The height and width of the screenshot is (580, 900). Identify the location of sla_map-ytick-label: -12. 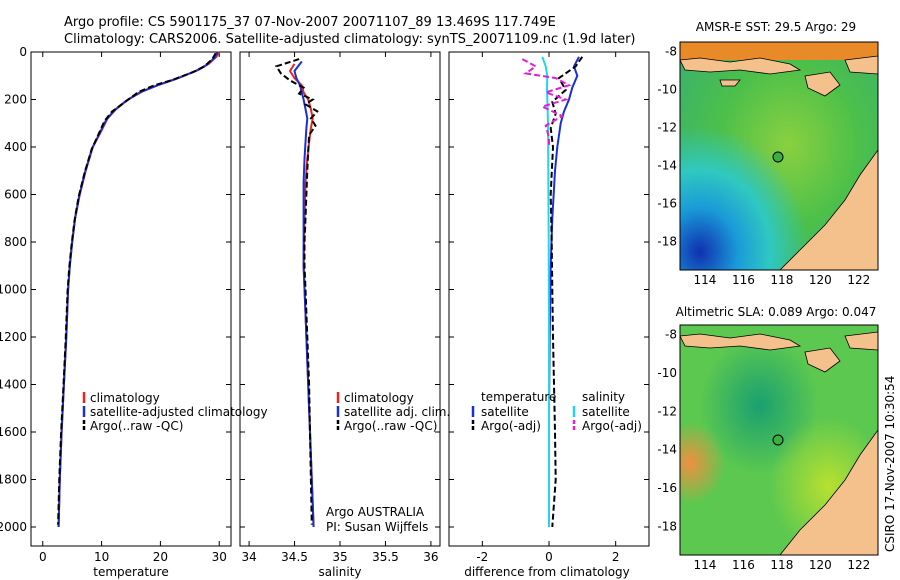
(667, 411).